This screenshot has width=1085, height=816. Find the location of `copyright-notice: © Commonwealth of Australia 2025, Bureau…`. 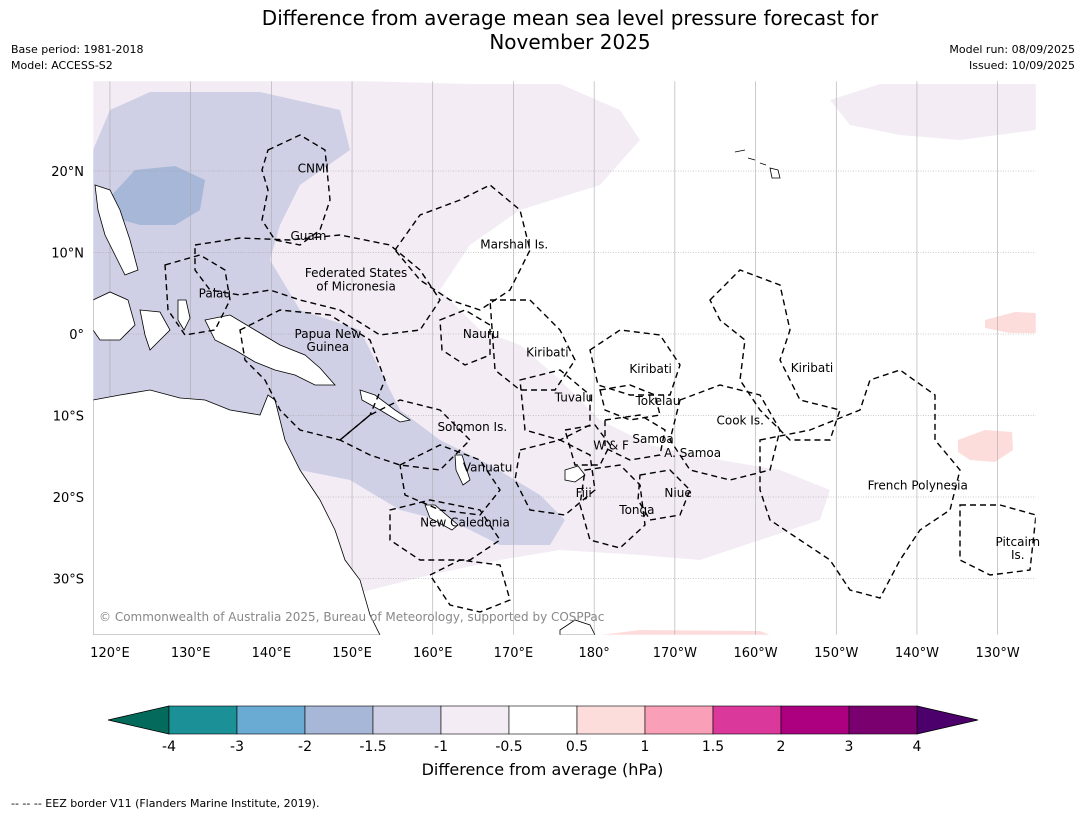

copyright-notice: © Commonwealth of Australia 2025, Bureau… is located at coordinates (351, 617).